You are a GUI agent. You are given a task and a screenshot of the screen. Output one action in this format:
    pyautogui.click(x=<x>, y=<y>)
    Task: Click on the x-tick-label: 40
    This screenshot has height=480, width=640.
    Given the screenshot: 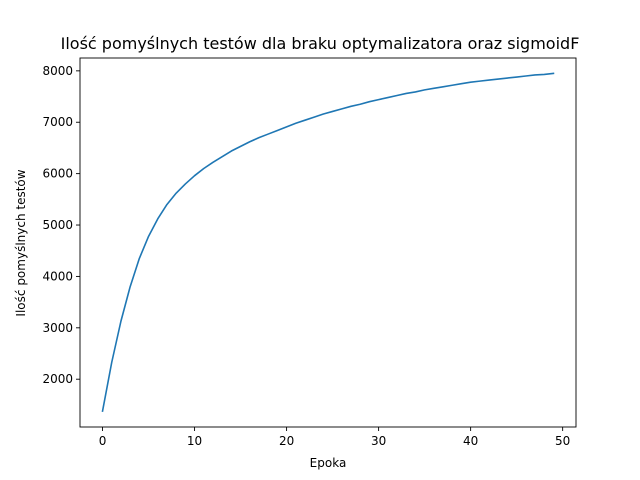 What is the action you would take?
    pyautogui.click(x=470, y=441)
    